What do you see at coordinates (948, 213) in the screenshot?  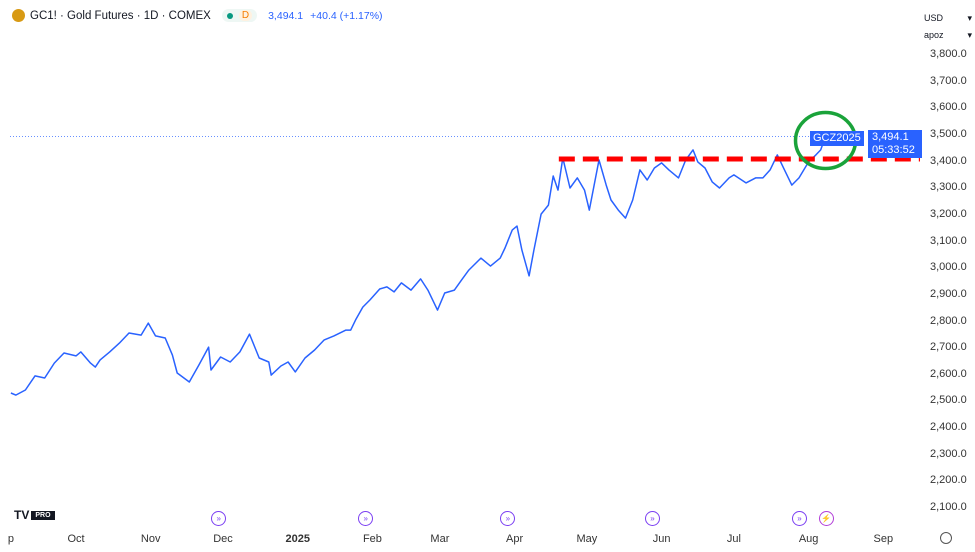 I see `y-tick-label: 3,200.0` at bounding box center [948, 213].